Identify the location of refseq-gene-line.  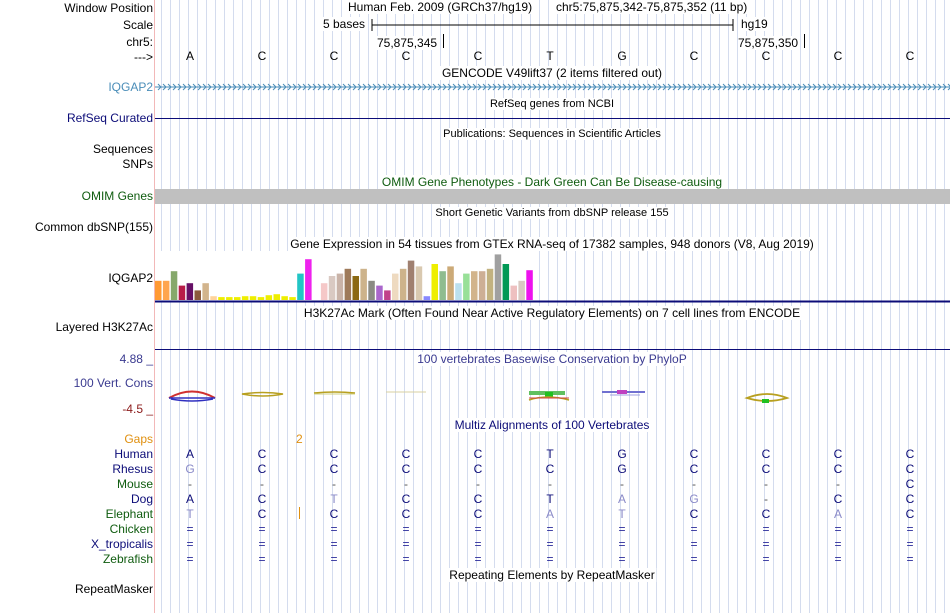
(552, 118).